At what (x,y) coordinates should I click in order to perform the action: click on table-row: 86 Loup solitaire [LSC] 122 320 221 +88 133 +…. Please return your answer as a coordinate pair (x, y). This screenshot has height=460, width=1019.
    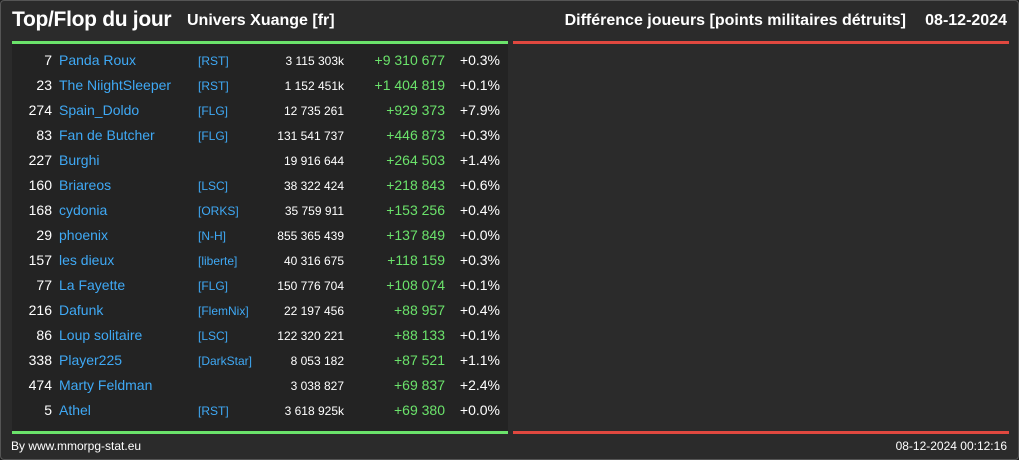
    Looking at the image, I should click on (260, 335).